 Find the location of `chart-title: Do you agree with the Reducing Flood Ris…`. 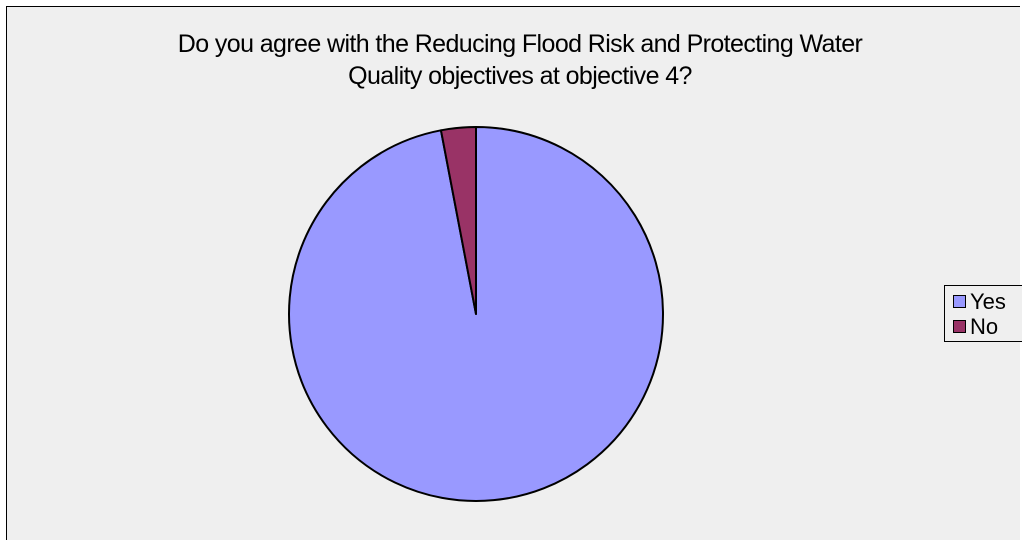

chart-title: Do you agree with the Reducing Flood Ris… is located at coordinates (511, 60).